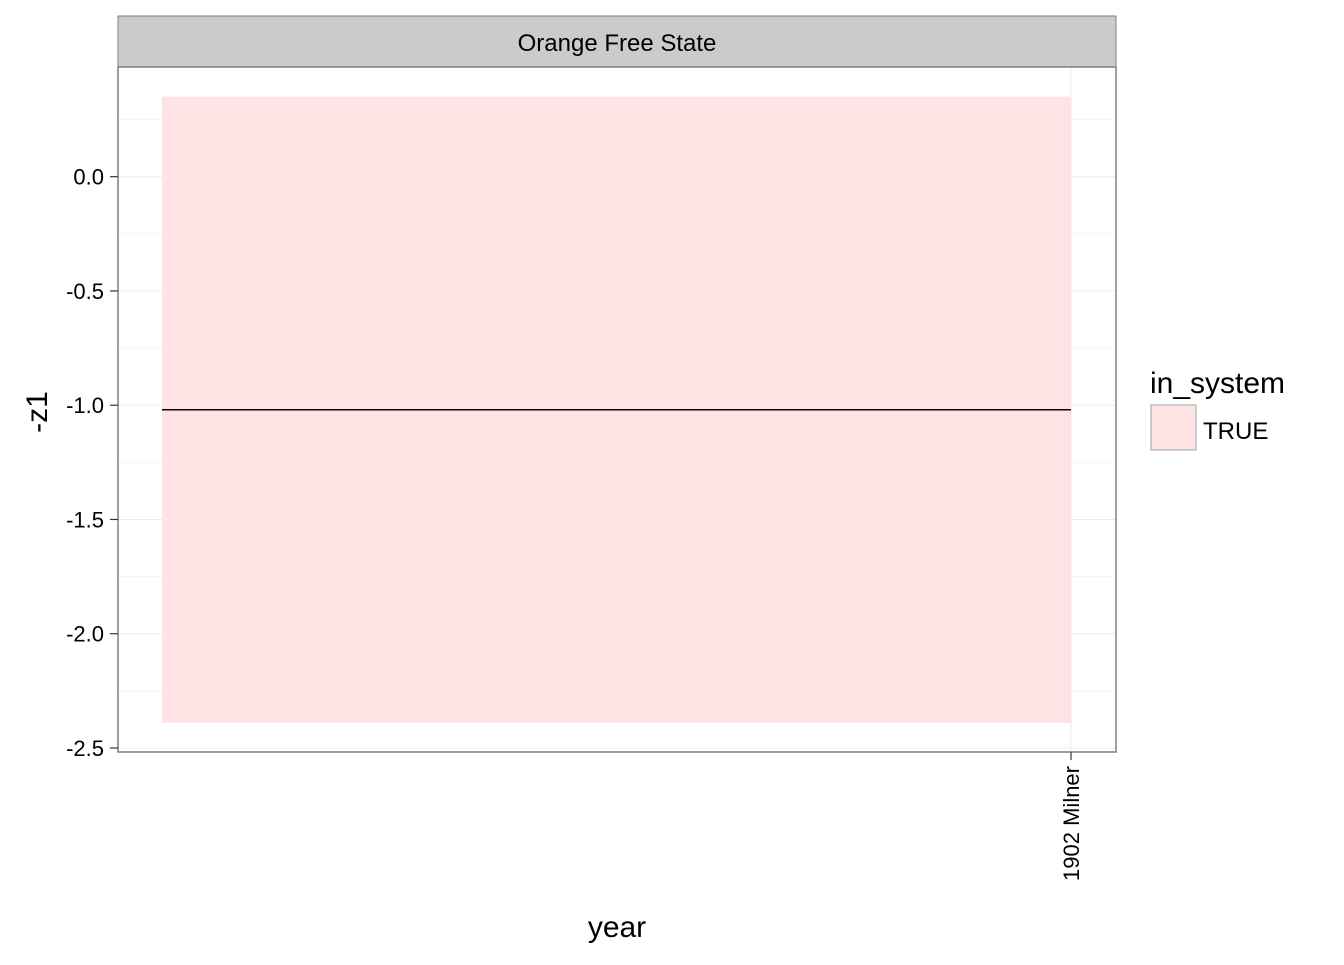  What do you see at coordinates (1173, 427) in the screenshot?
I see `legend-key-true` at bounding box center [1173, 427].